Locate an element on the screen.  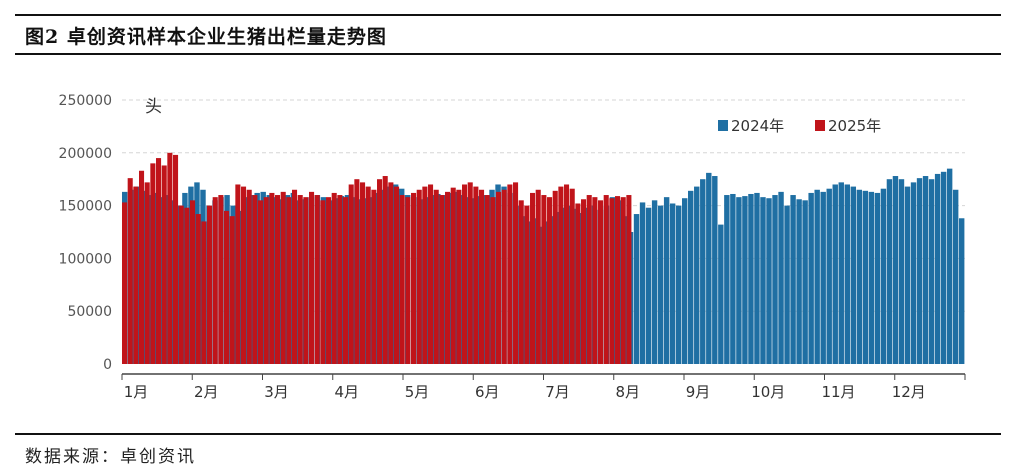
x-tick-label: 3月 is located at coordinates (276, 392).